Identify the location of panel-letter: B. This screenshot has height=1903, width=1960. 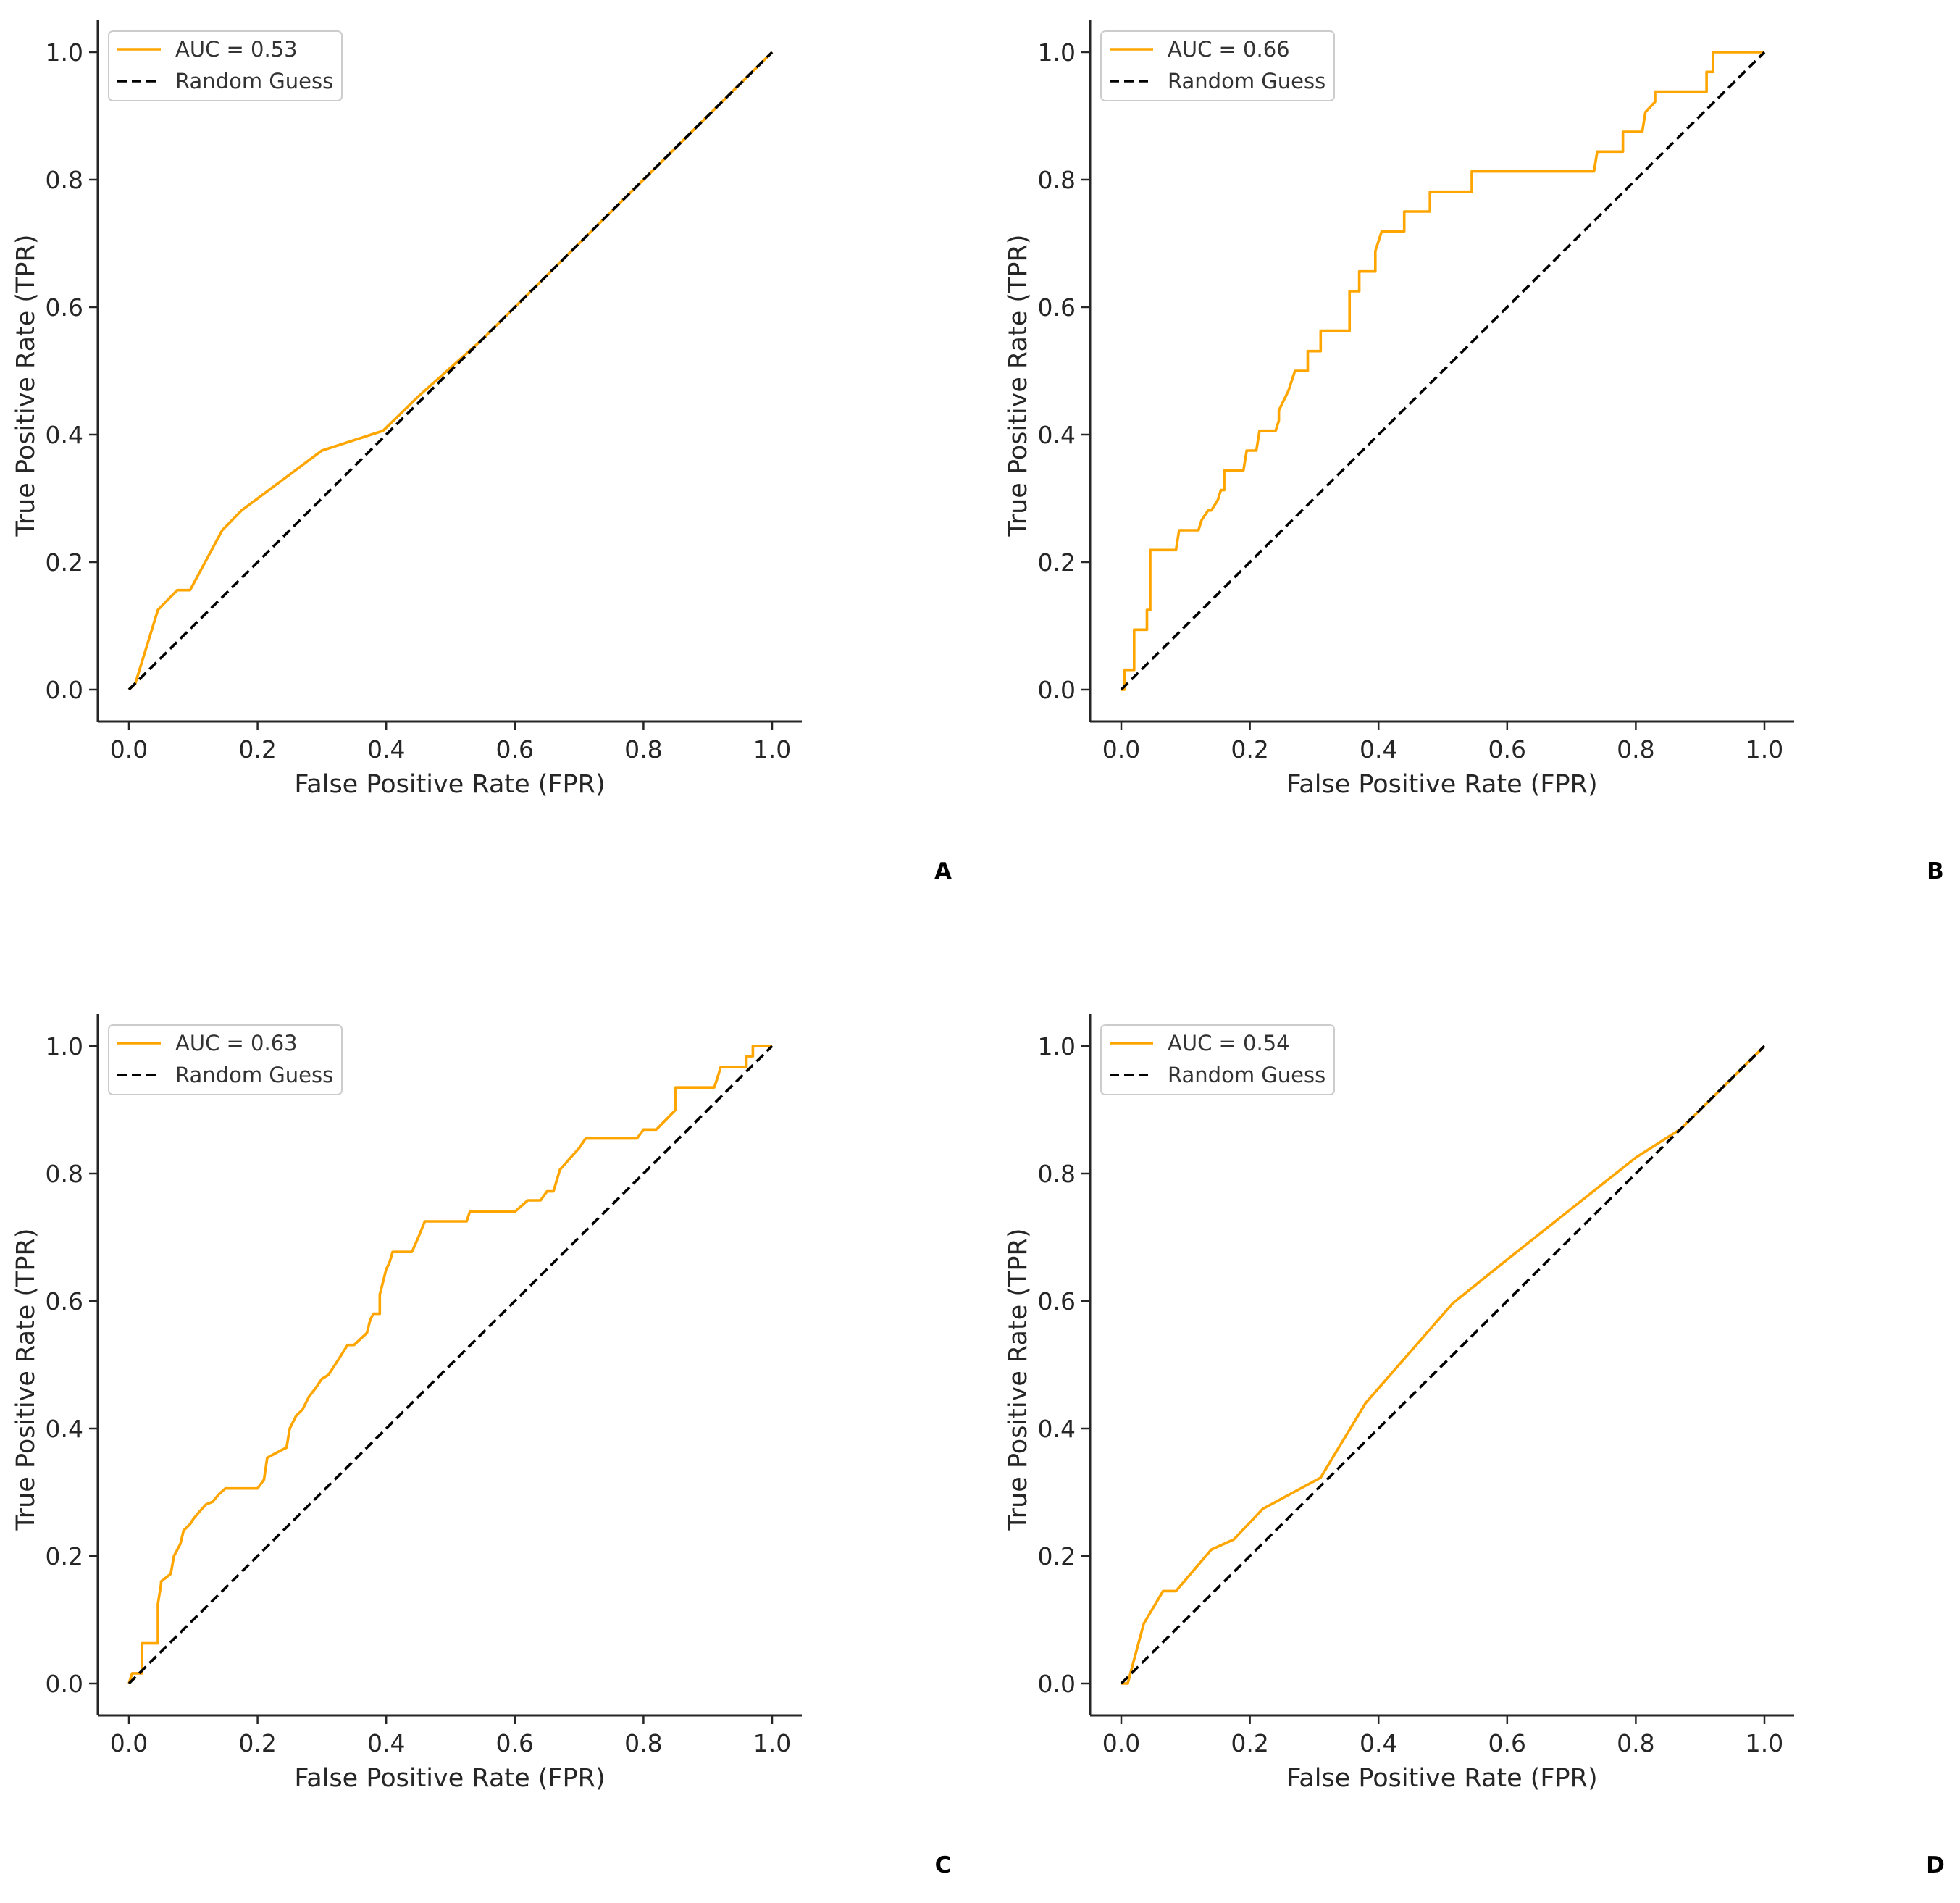
(1936, 871).